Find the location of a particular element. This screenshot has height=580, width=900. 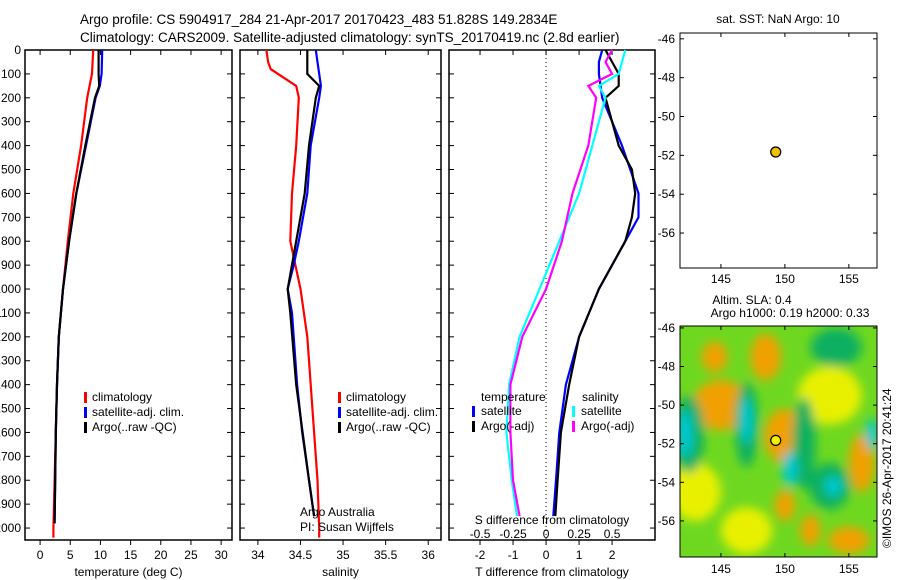

y-tick-label: 300 is located at coordinates (11, 122).